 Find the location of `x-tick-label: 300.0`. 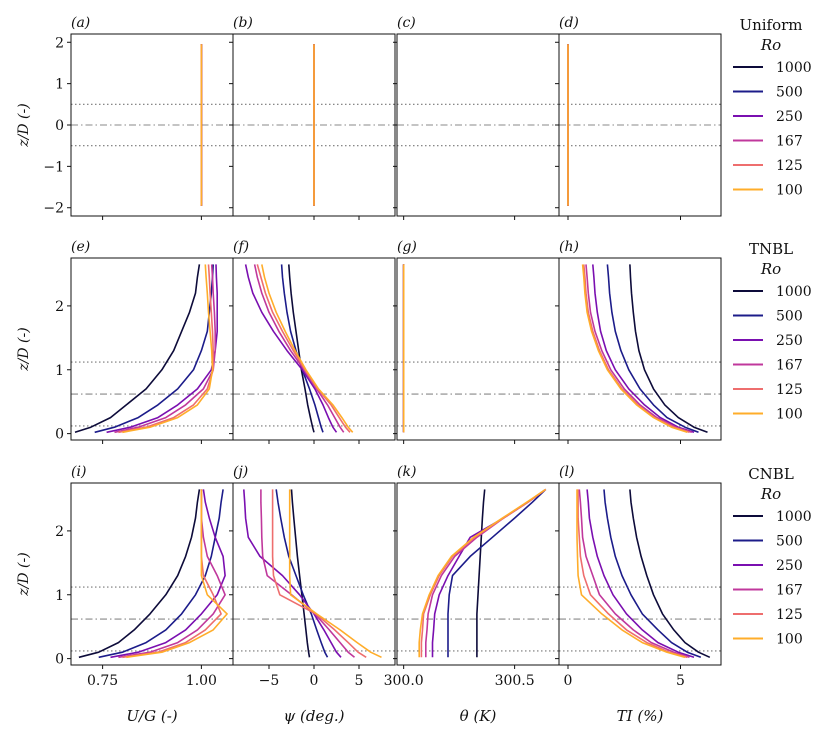

x-tick-label: 300.0 is located at coordinates (404, 681).